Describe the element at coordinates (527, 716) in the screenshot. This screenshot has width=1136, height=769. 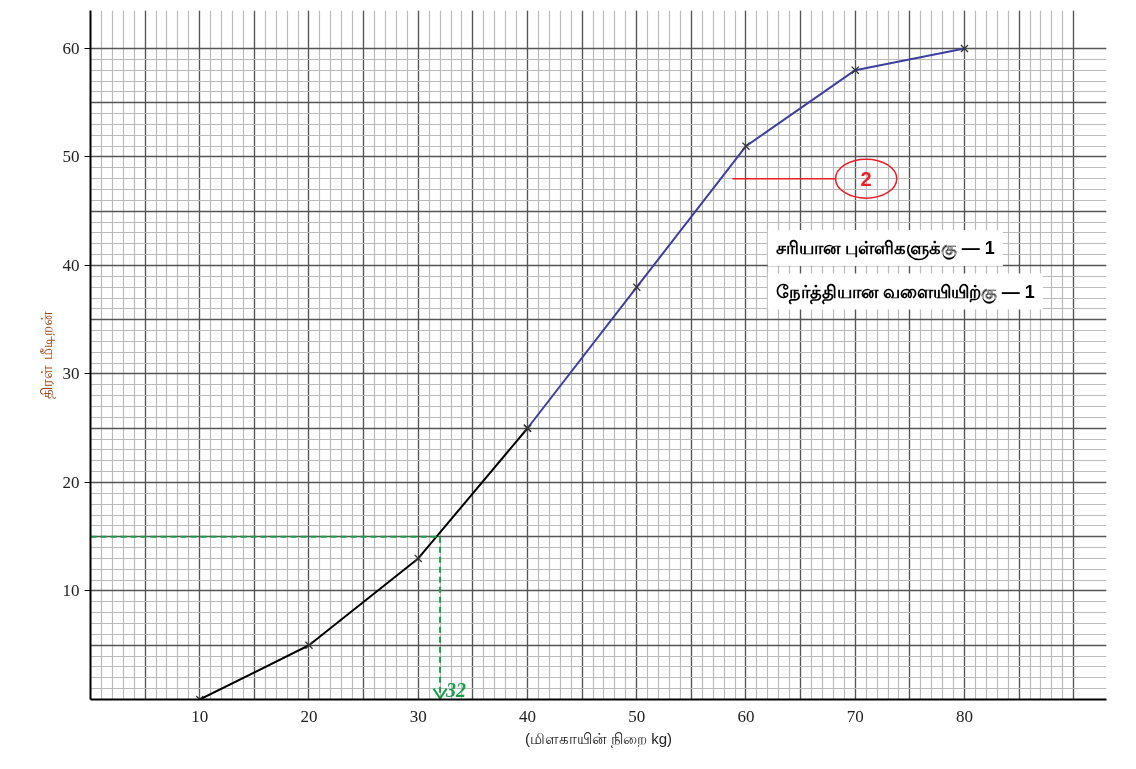
I see `x-tick-label: 40` at that location.